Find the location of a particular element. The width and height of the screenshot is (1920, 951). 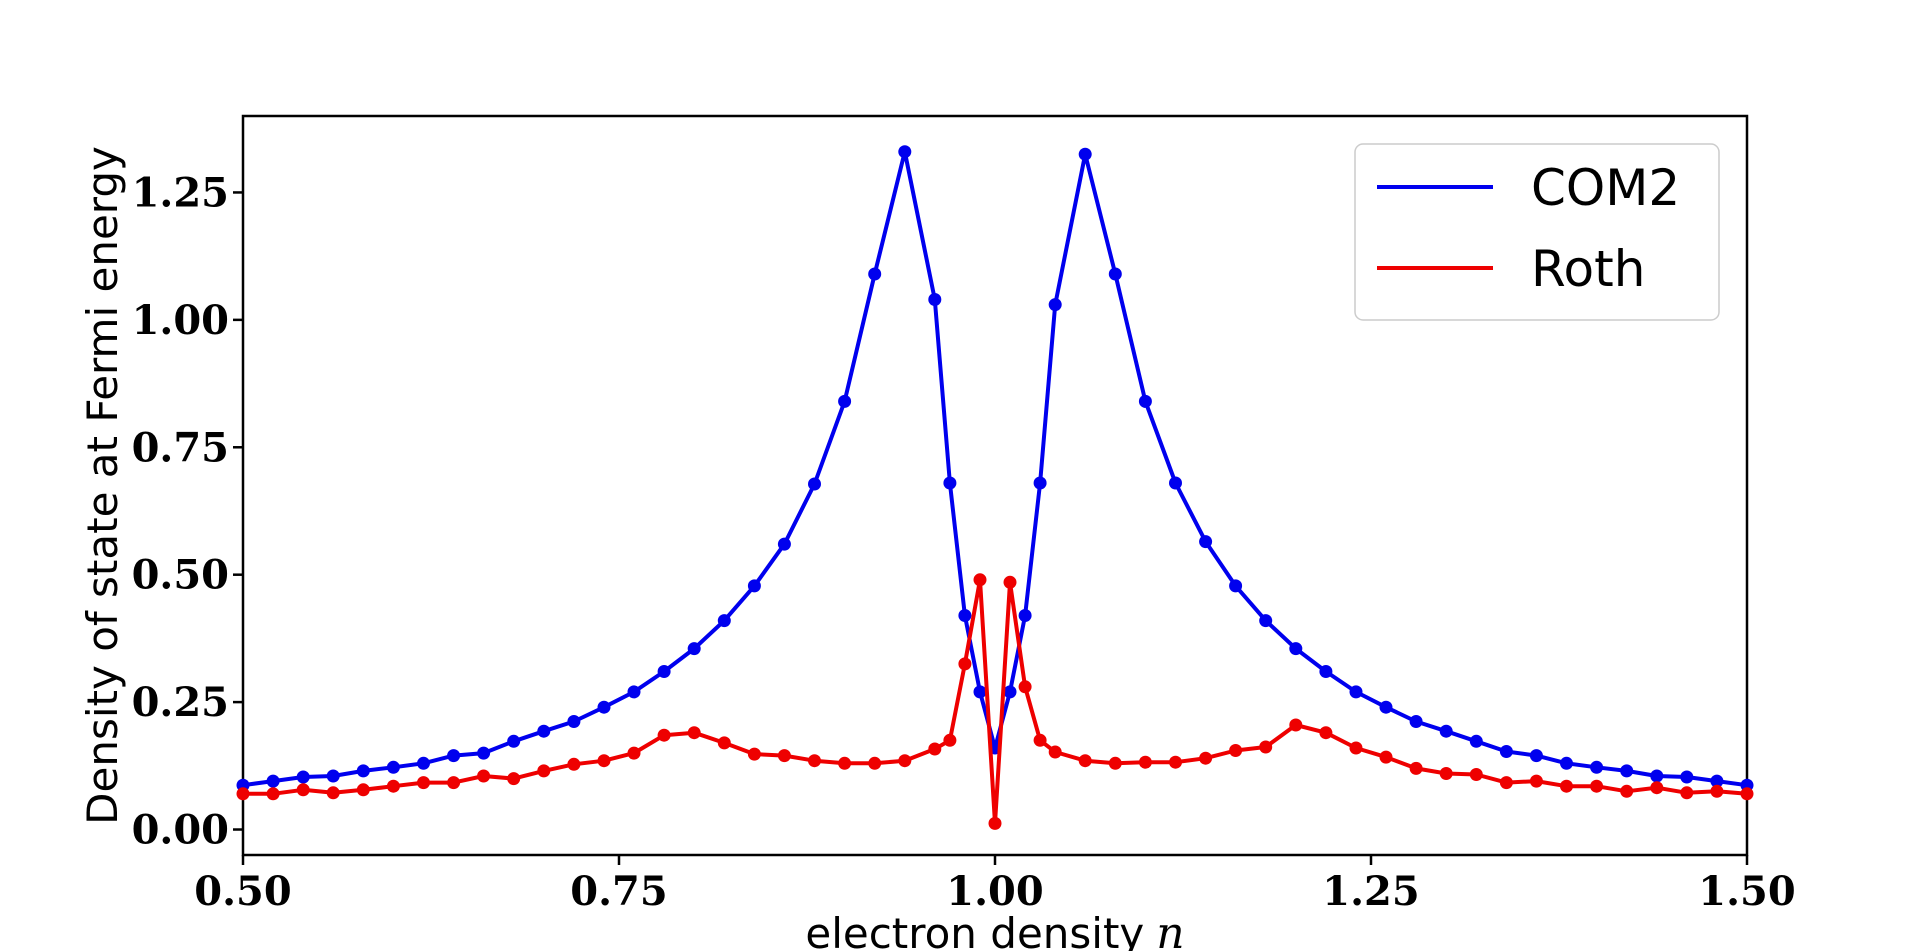

x-axis-label-text: electron density is located at coordinates (974, 930).